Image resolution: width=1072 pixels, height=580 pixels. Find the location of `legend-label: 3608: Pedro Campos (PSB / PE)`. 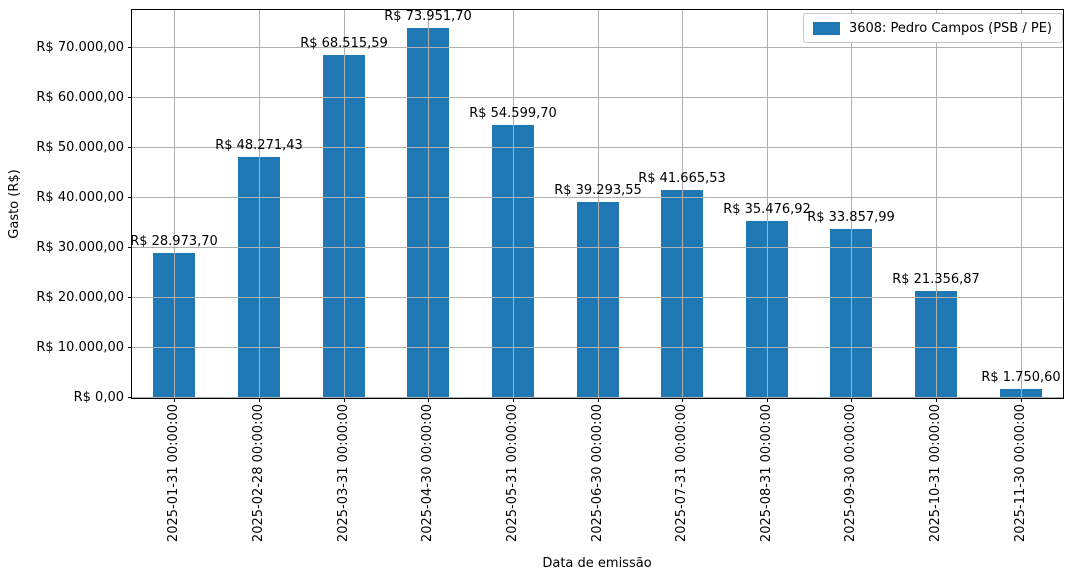

legend-label: 3608: Pedro Campos (PSB / PE) is located at coordinates (950, 28).